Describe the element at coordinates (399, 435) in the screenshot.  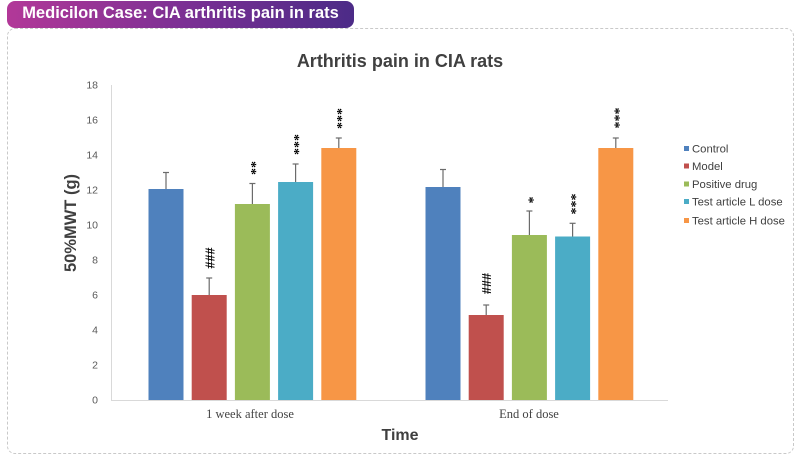
I see `svg-text: Time` at that location.